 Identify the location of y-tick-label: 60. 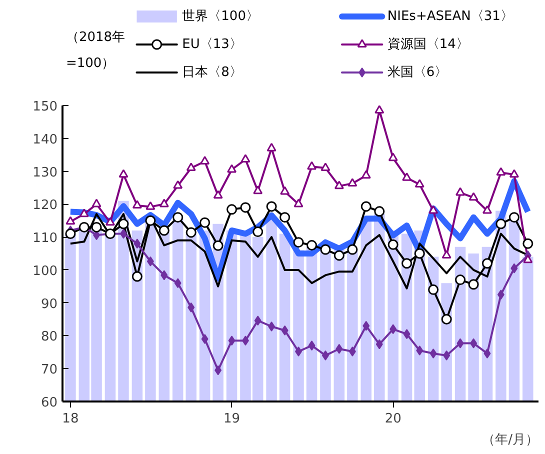
(49, 403).